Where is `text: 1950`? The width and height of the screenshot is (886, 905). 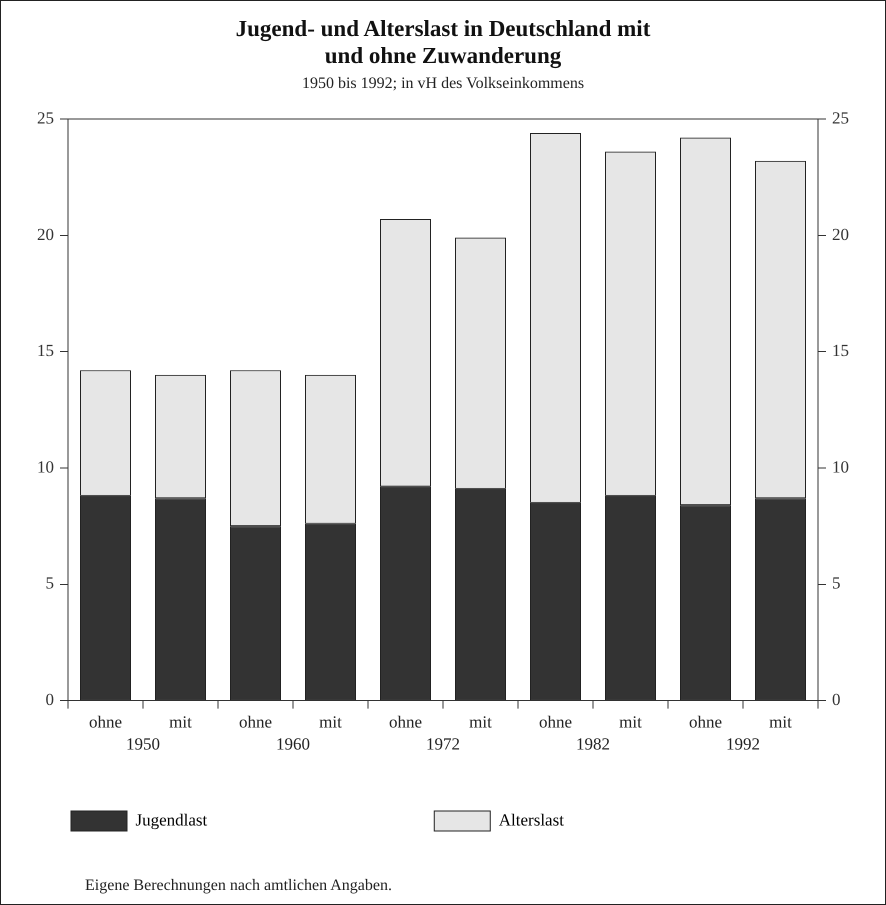 text: 1950 is located at coordinates (143, 744).